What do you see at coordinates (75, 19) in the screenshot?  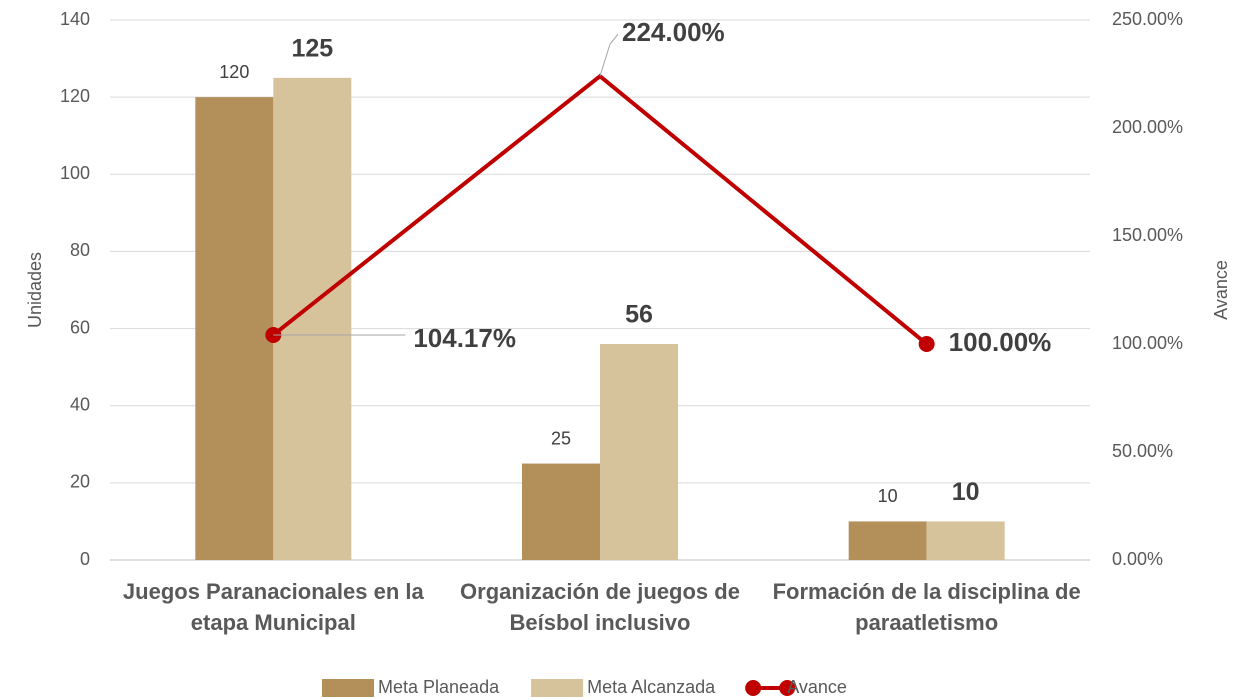 I see `y-tick-label: 140` at bounding box center [75, 19].